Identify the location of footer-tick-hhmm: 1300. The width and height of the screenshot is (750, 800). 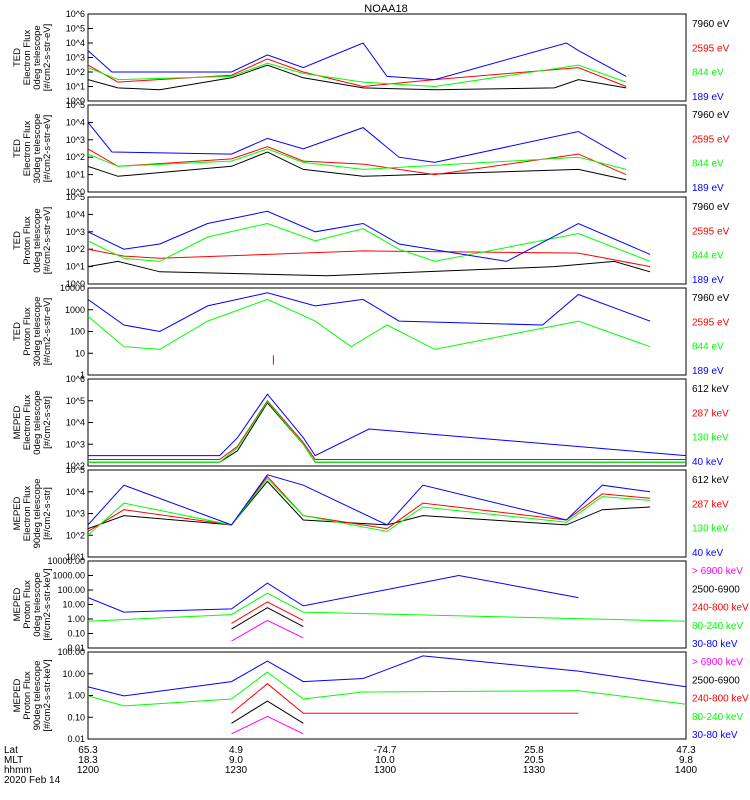
(385, 770).